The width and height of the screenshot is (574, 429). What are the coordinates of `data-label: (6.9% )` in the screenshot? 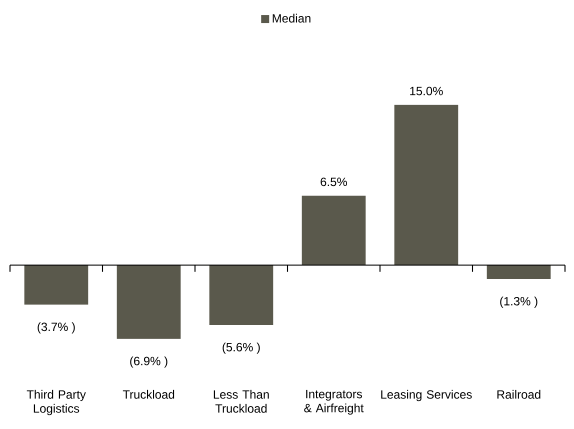 It's located at (149, 362).